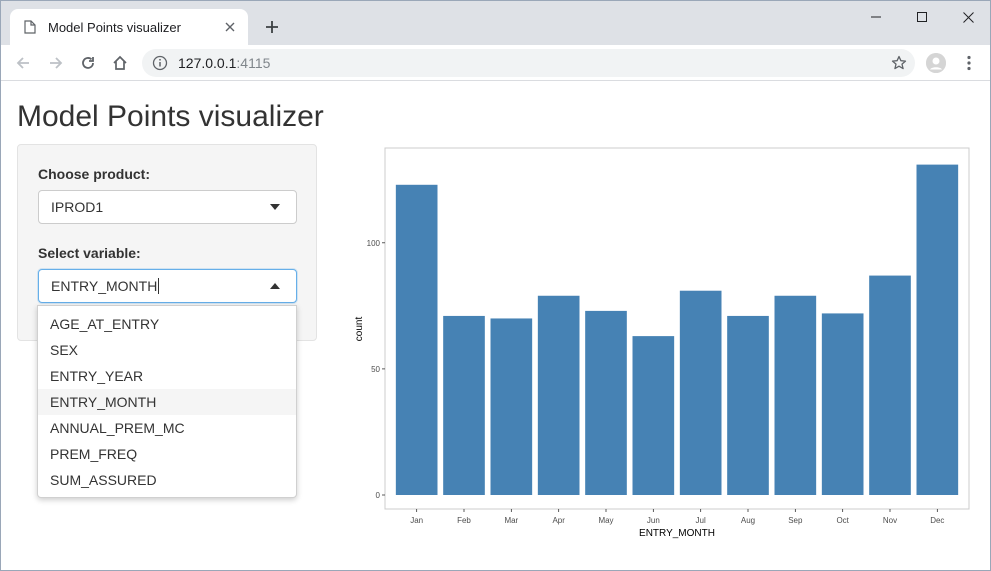 Image resolution: width=991 pixels, height=571 pixels. What do you see at coordinates (272, 27) in the screenshot?
I see `new-tab-button` at bounding box center [272, 27].